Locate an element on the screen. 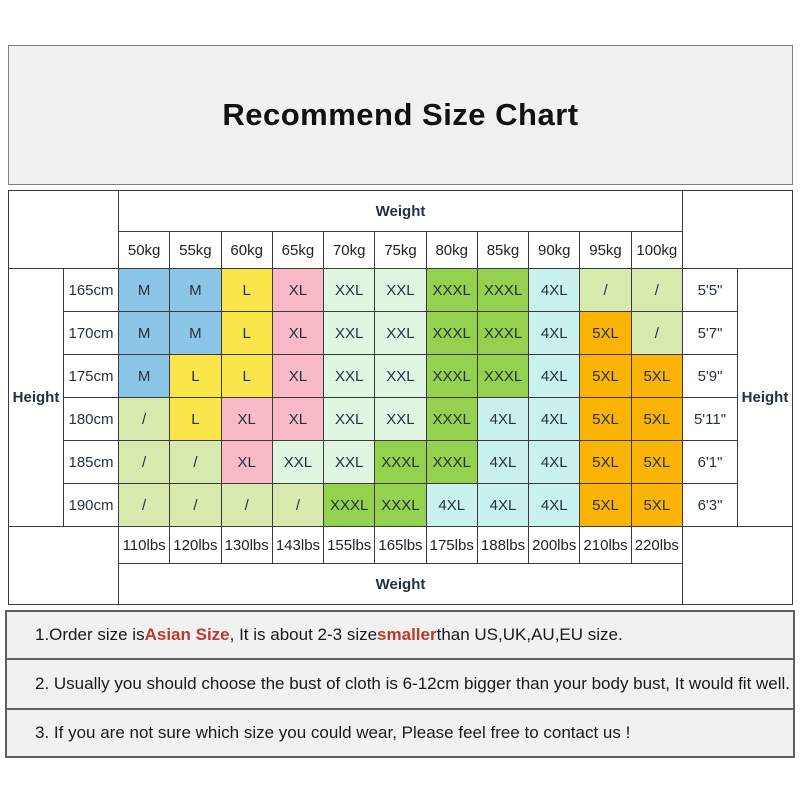  lbs-column-header: 110lbs is located at coordinates (144, 545).